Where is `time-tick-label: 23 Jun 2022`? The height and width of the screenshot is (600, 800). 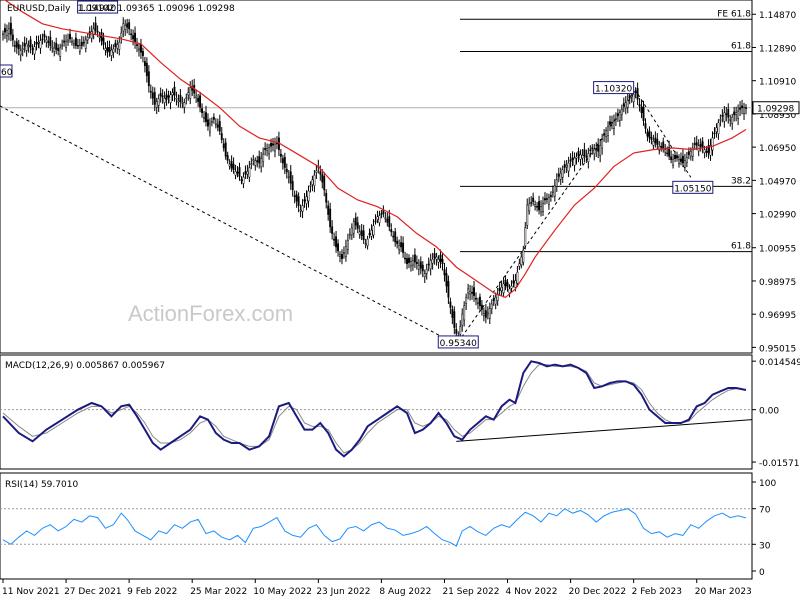 time-tick-label: 23 Jun 2022 is located at coordinates (343, 592).